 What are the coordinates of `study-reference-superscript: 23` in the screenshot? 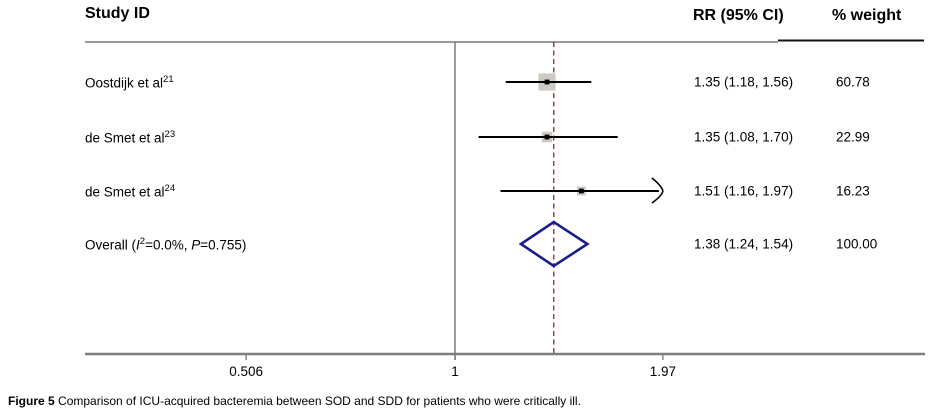 It's located at (170, 134).